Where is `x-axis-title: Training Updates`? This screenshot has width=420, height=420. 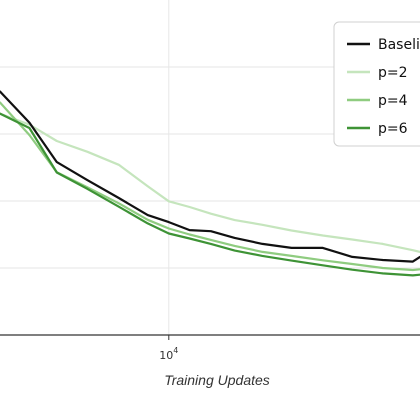 x-axis-title: Training Updates is located at coordinates (217, 380).